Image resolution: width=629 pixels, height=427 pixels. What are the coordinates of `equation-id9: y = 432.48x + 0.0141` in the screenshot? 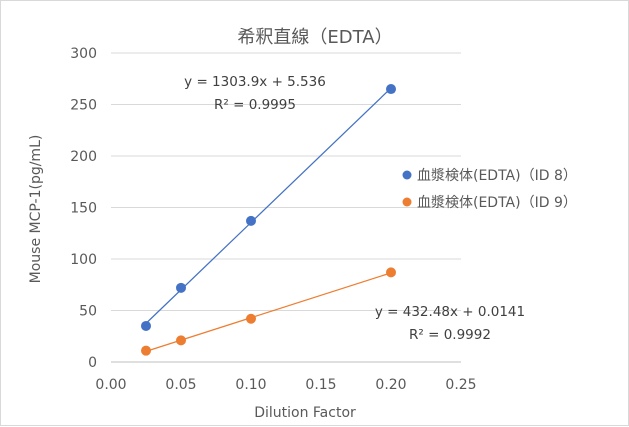 It's located at (450, 312).